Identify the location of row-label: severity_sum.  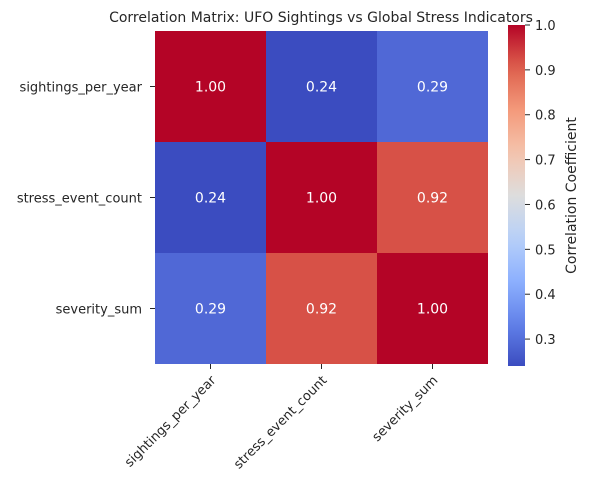
(99, 310).